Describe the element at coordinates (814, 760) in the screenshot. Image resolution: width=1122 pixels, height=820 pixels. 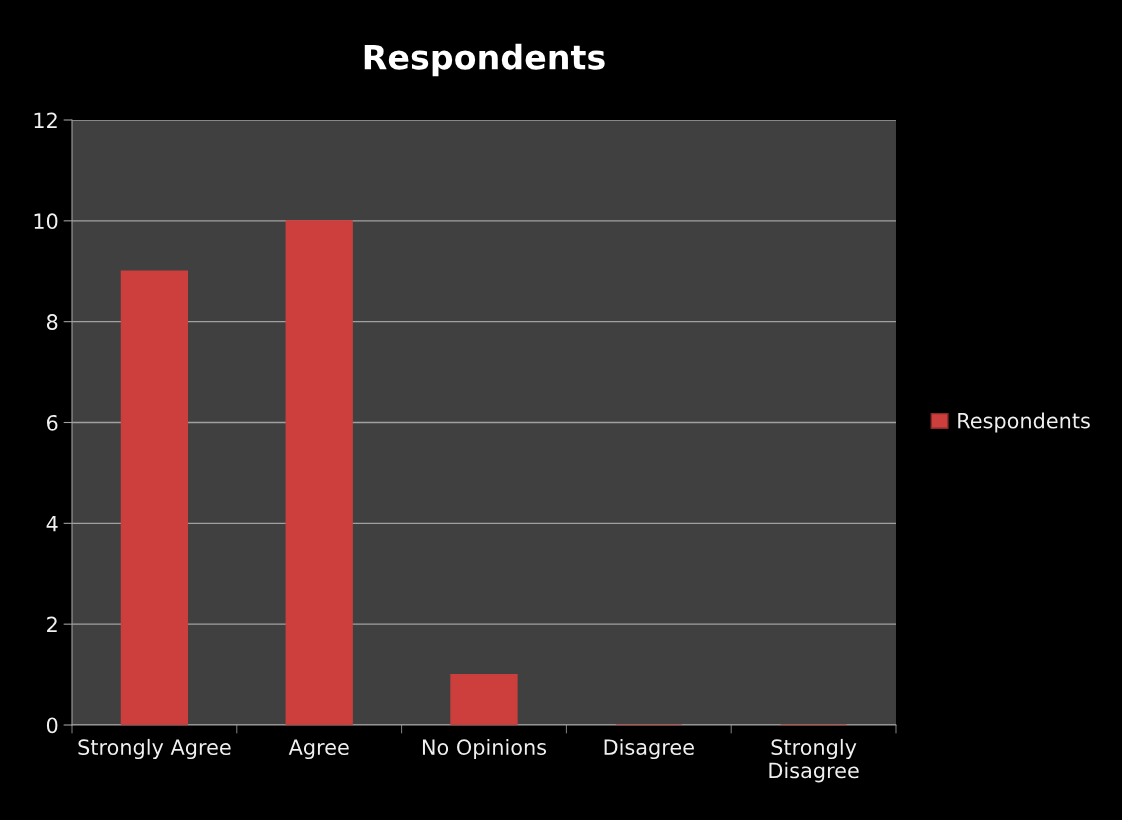
I see `x-tick-label: Strongly Disagree` at that location.